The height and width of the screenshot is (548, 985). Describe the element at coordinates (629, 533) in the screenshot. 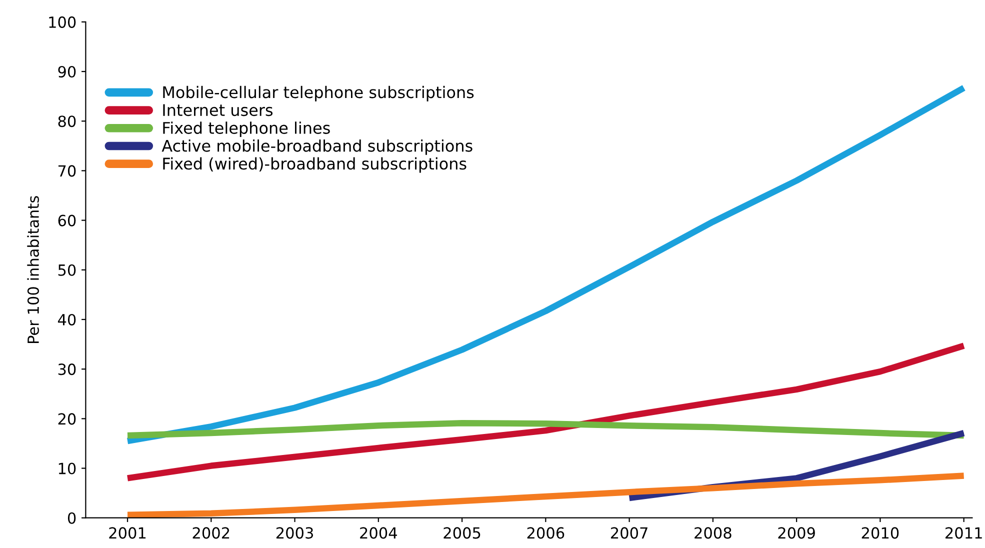

I see `x-tick-label: 2007` at that location.